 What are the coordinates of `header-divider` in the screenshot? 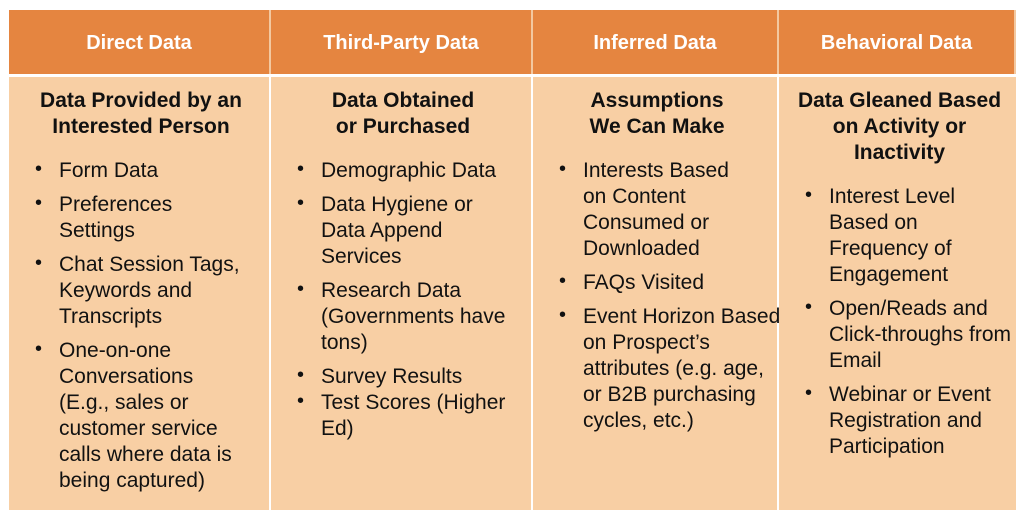 It's located at (512, 75).